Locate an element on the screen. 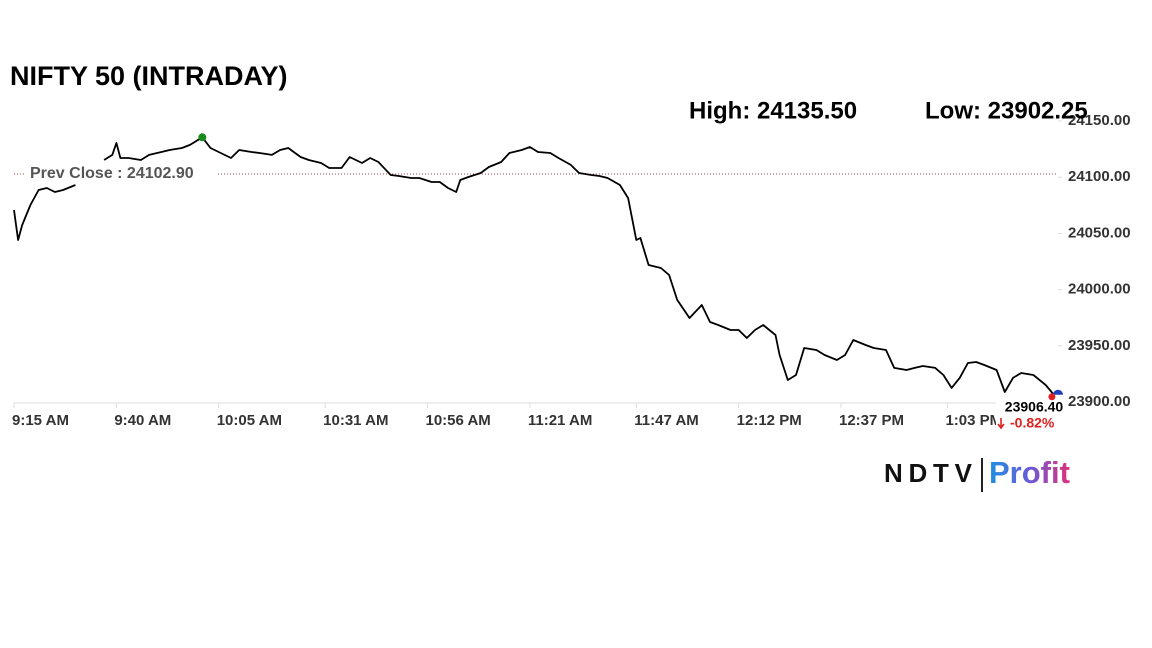 The image size is (1152, 648). y-tick-label: 24050.00 is located at coordinates (1099, 232).